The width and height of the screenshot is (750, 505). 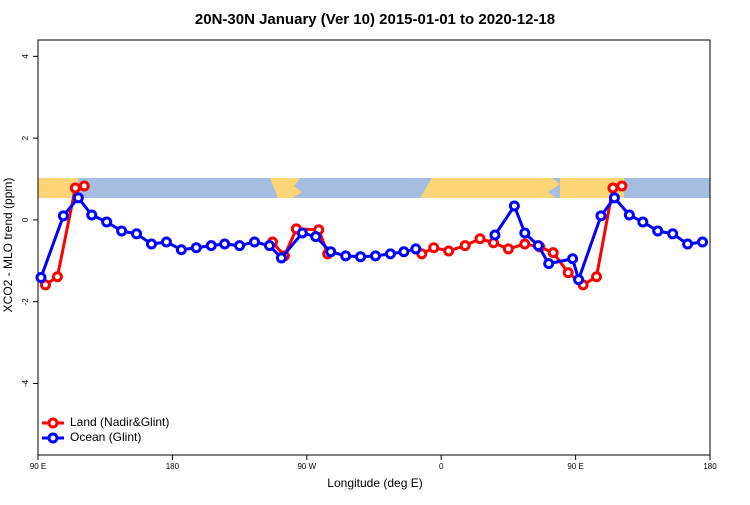 I want to click on series-line, so click(x=228, y=237).